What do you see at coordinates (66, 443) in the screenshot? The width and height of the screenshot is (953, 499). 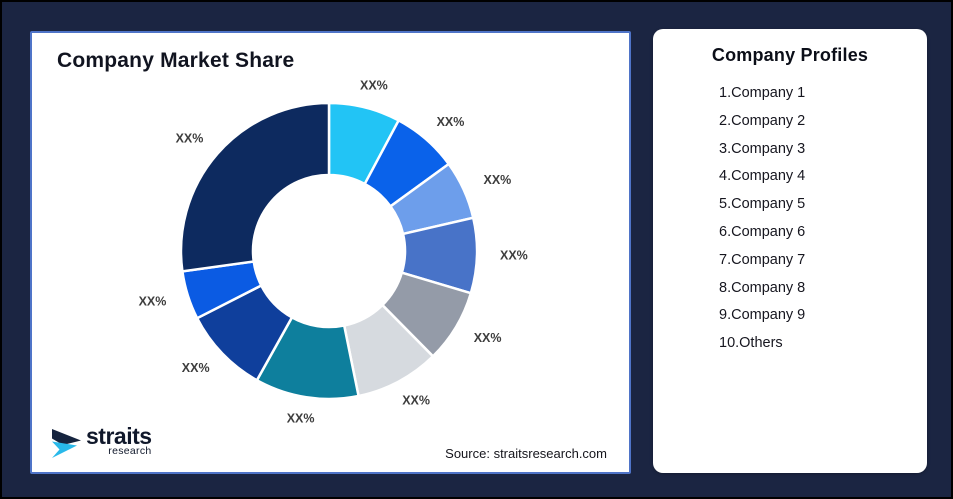 I see `logo-mark-icon` at bounding box center [66, 443].